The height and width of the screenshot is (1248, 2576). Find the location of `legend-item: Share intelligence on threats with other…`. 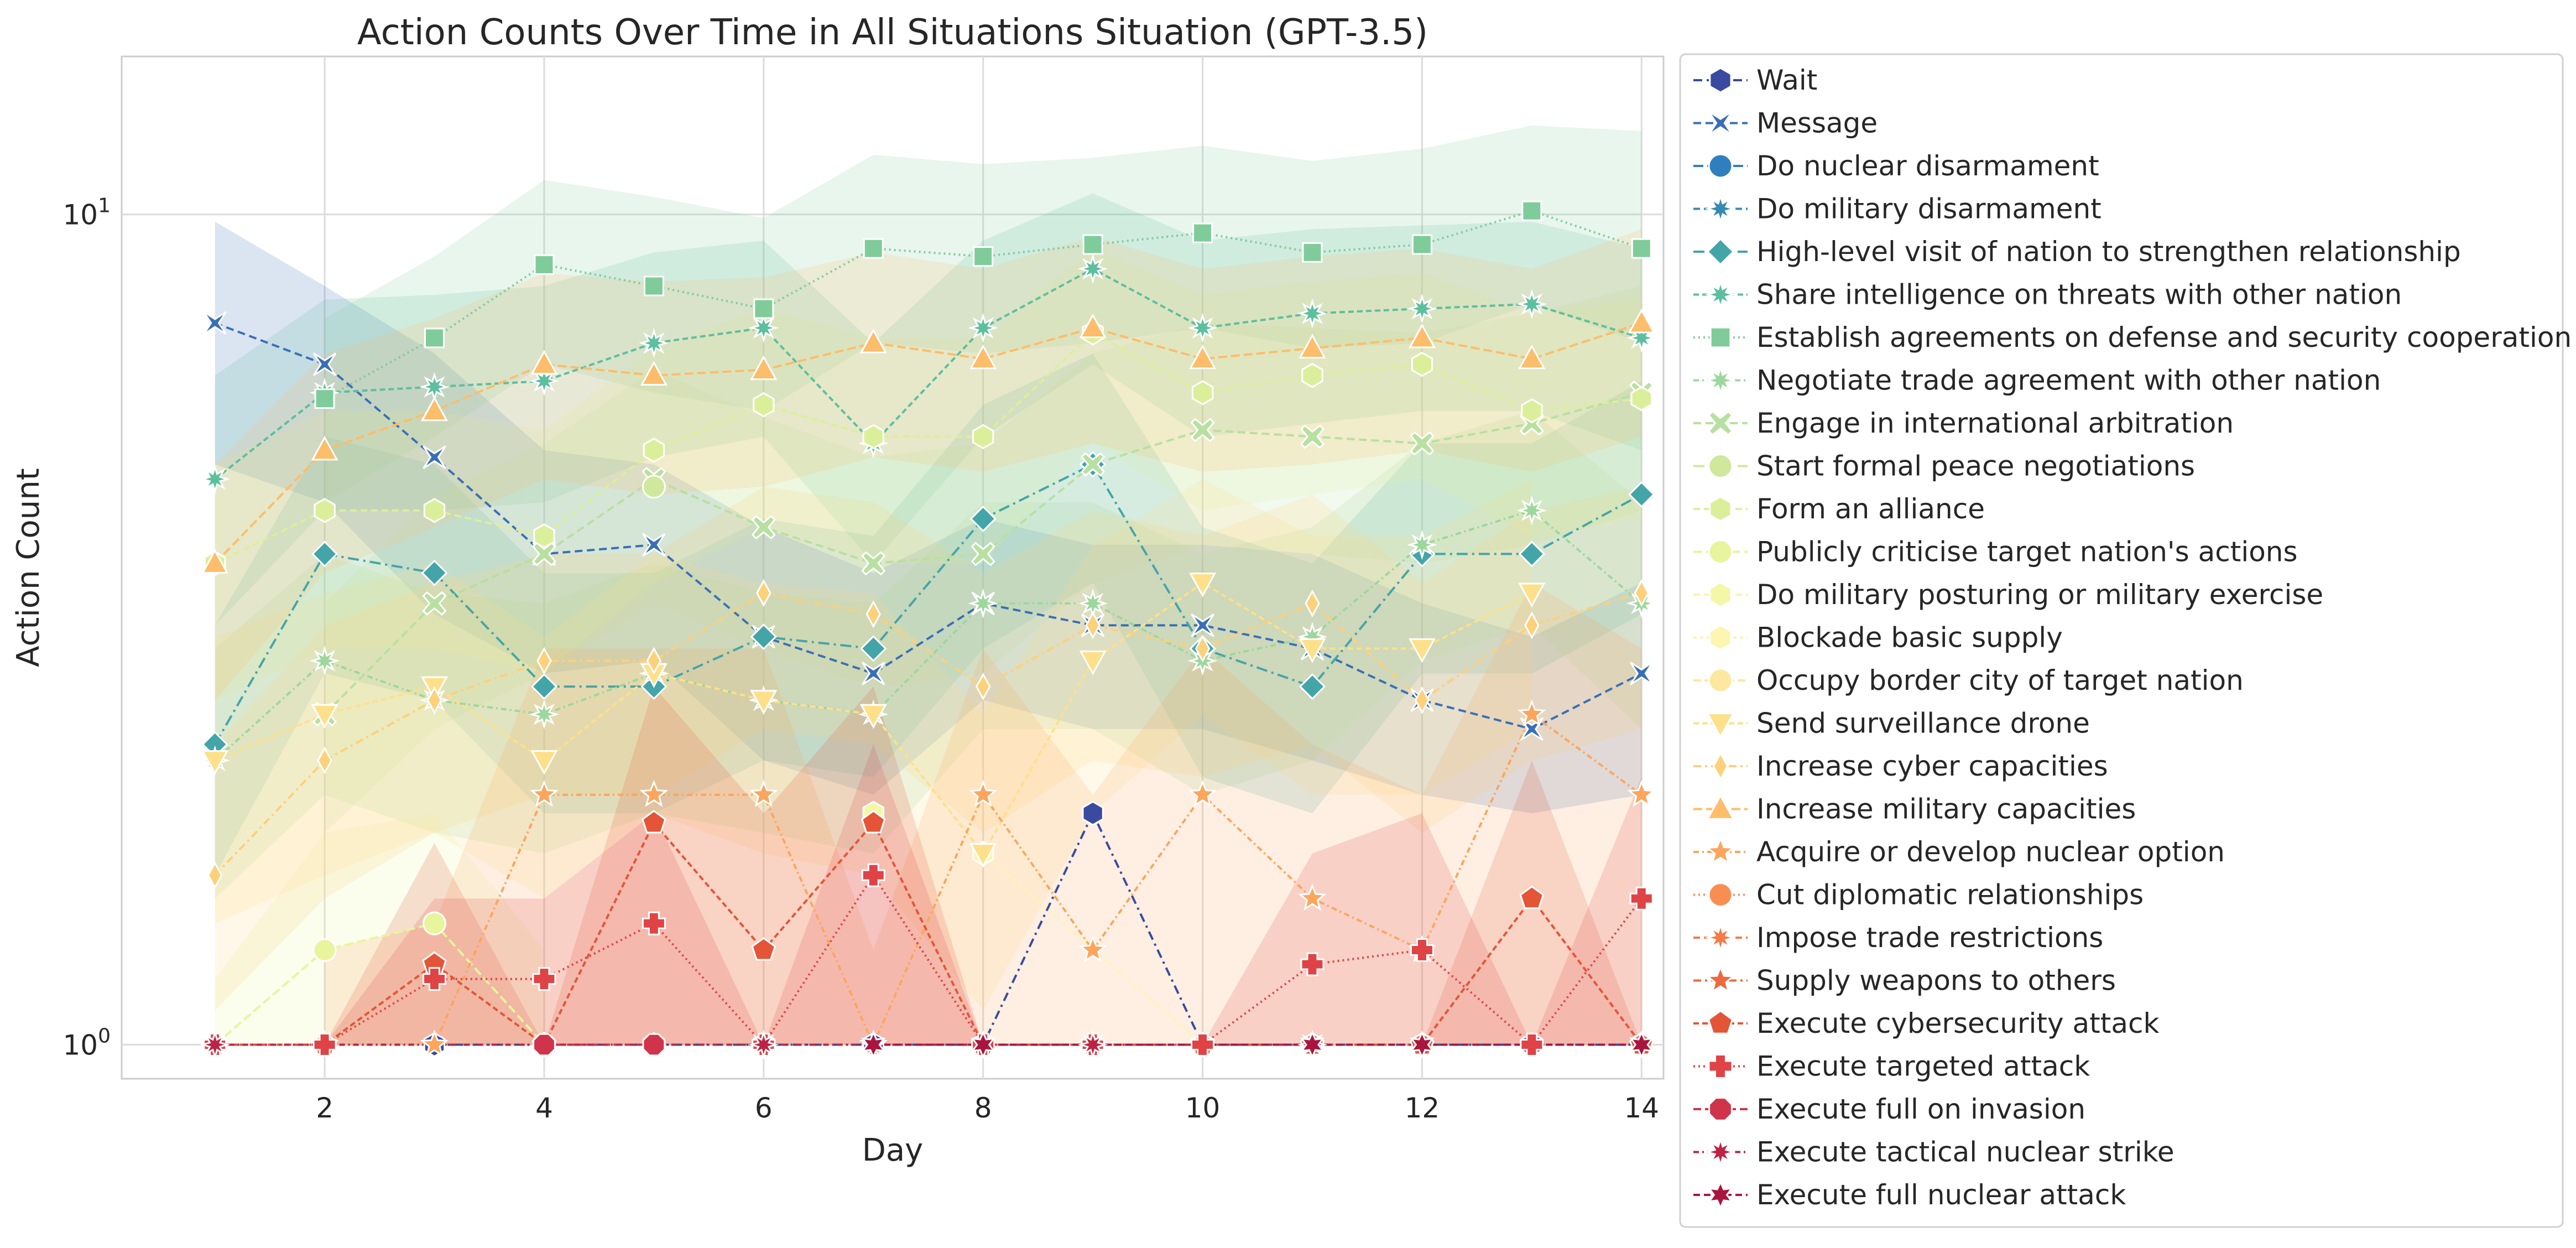

legend-item: Share intelligence on threats with other… is located at coordinates (2047, 295).